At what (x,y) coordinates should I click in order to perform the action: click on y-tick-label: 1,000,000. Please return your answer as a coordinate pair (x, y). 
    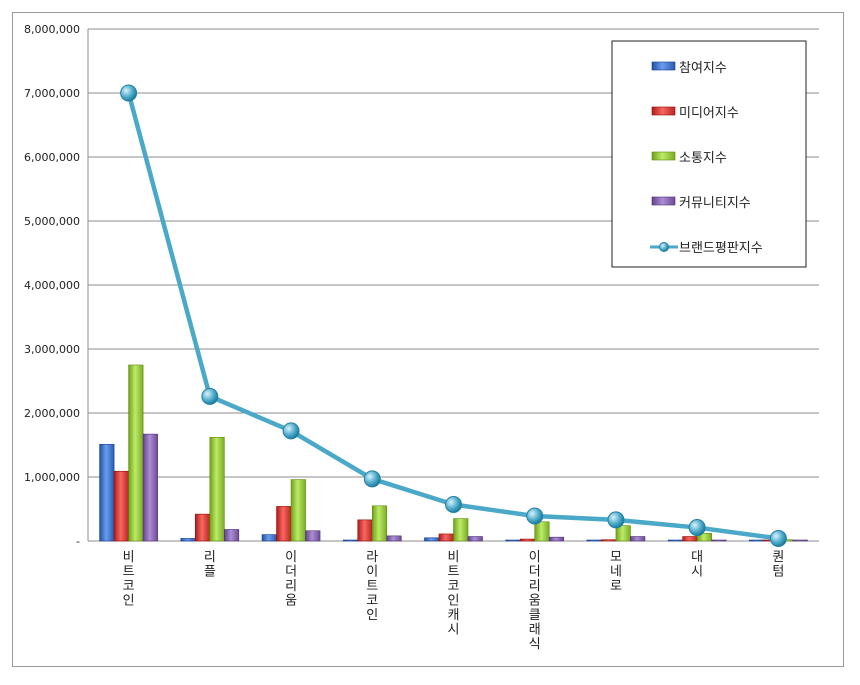
    Looking at the image, I should click on (52, 477).